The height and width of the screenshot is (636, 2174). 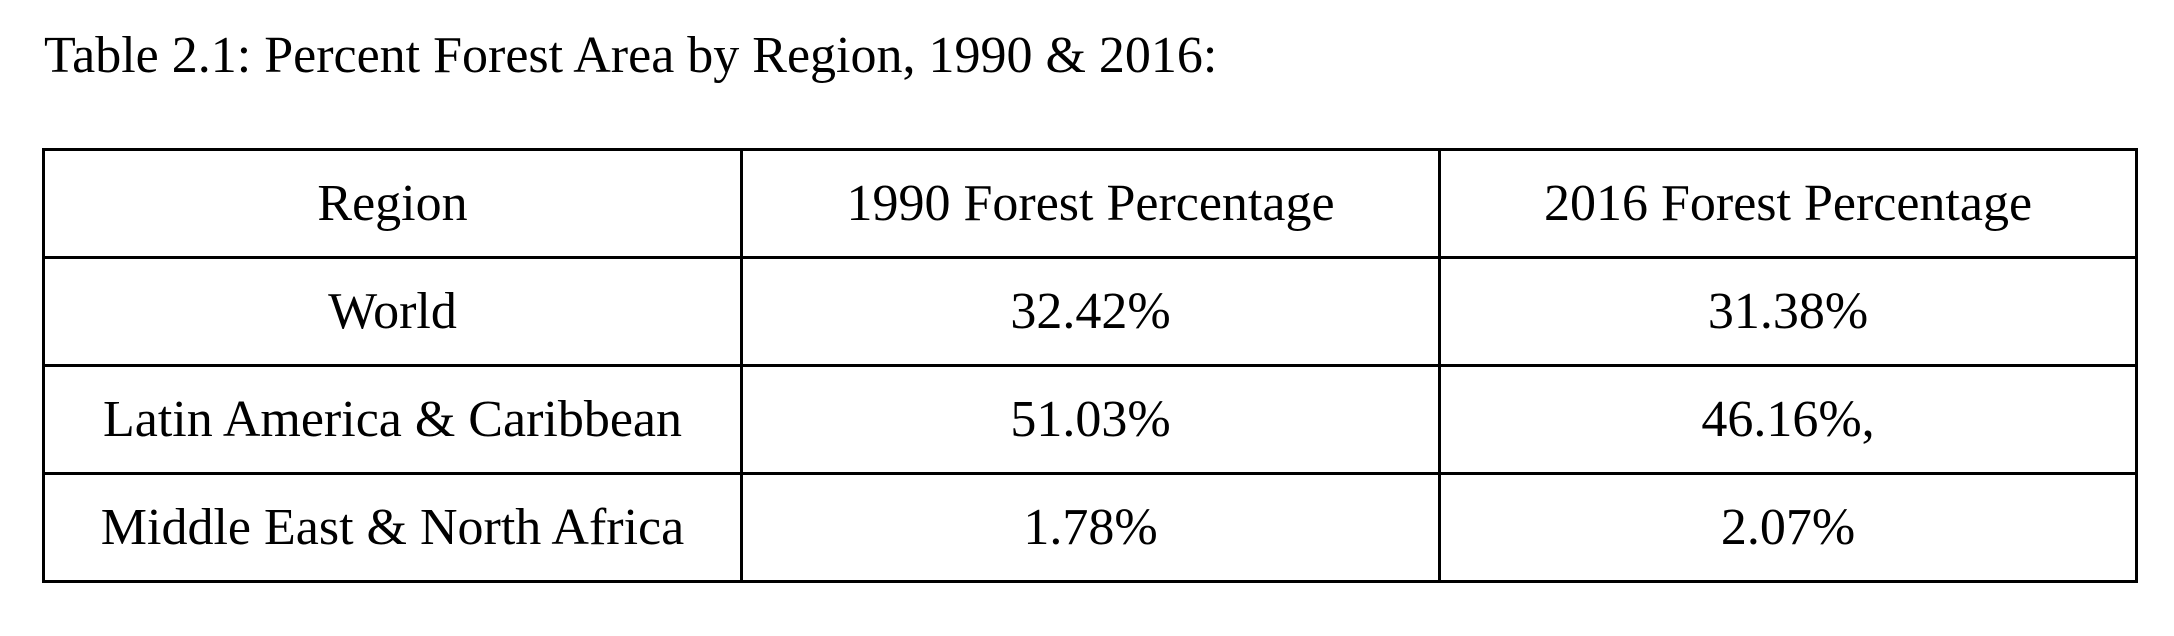 I want to click on column-header-1990: 1990 Forest Percentage, so click(x=1090, y=203).